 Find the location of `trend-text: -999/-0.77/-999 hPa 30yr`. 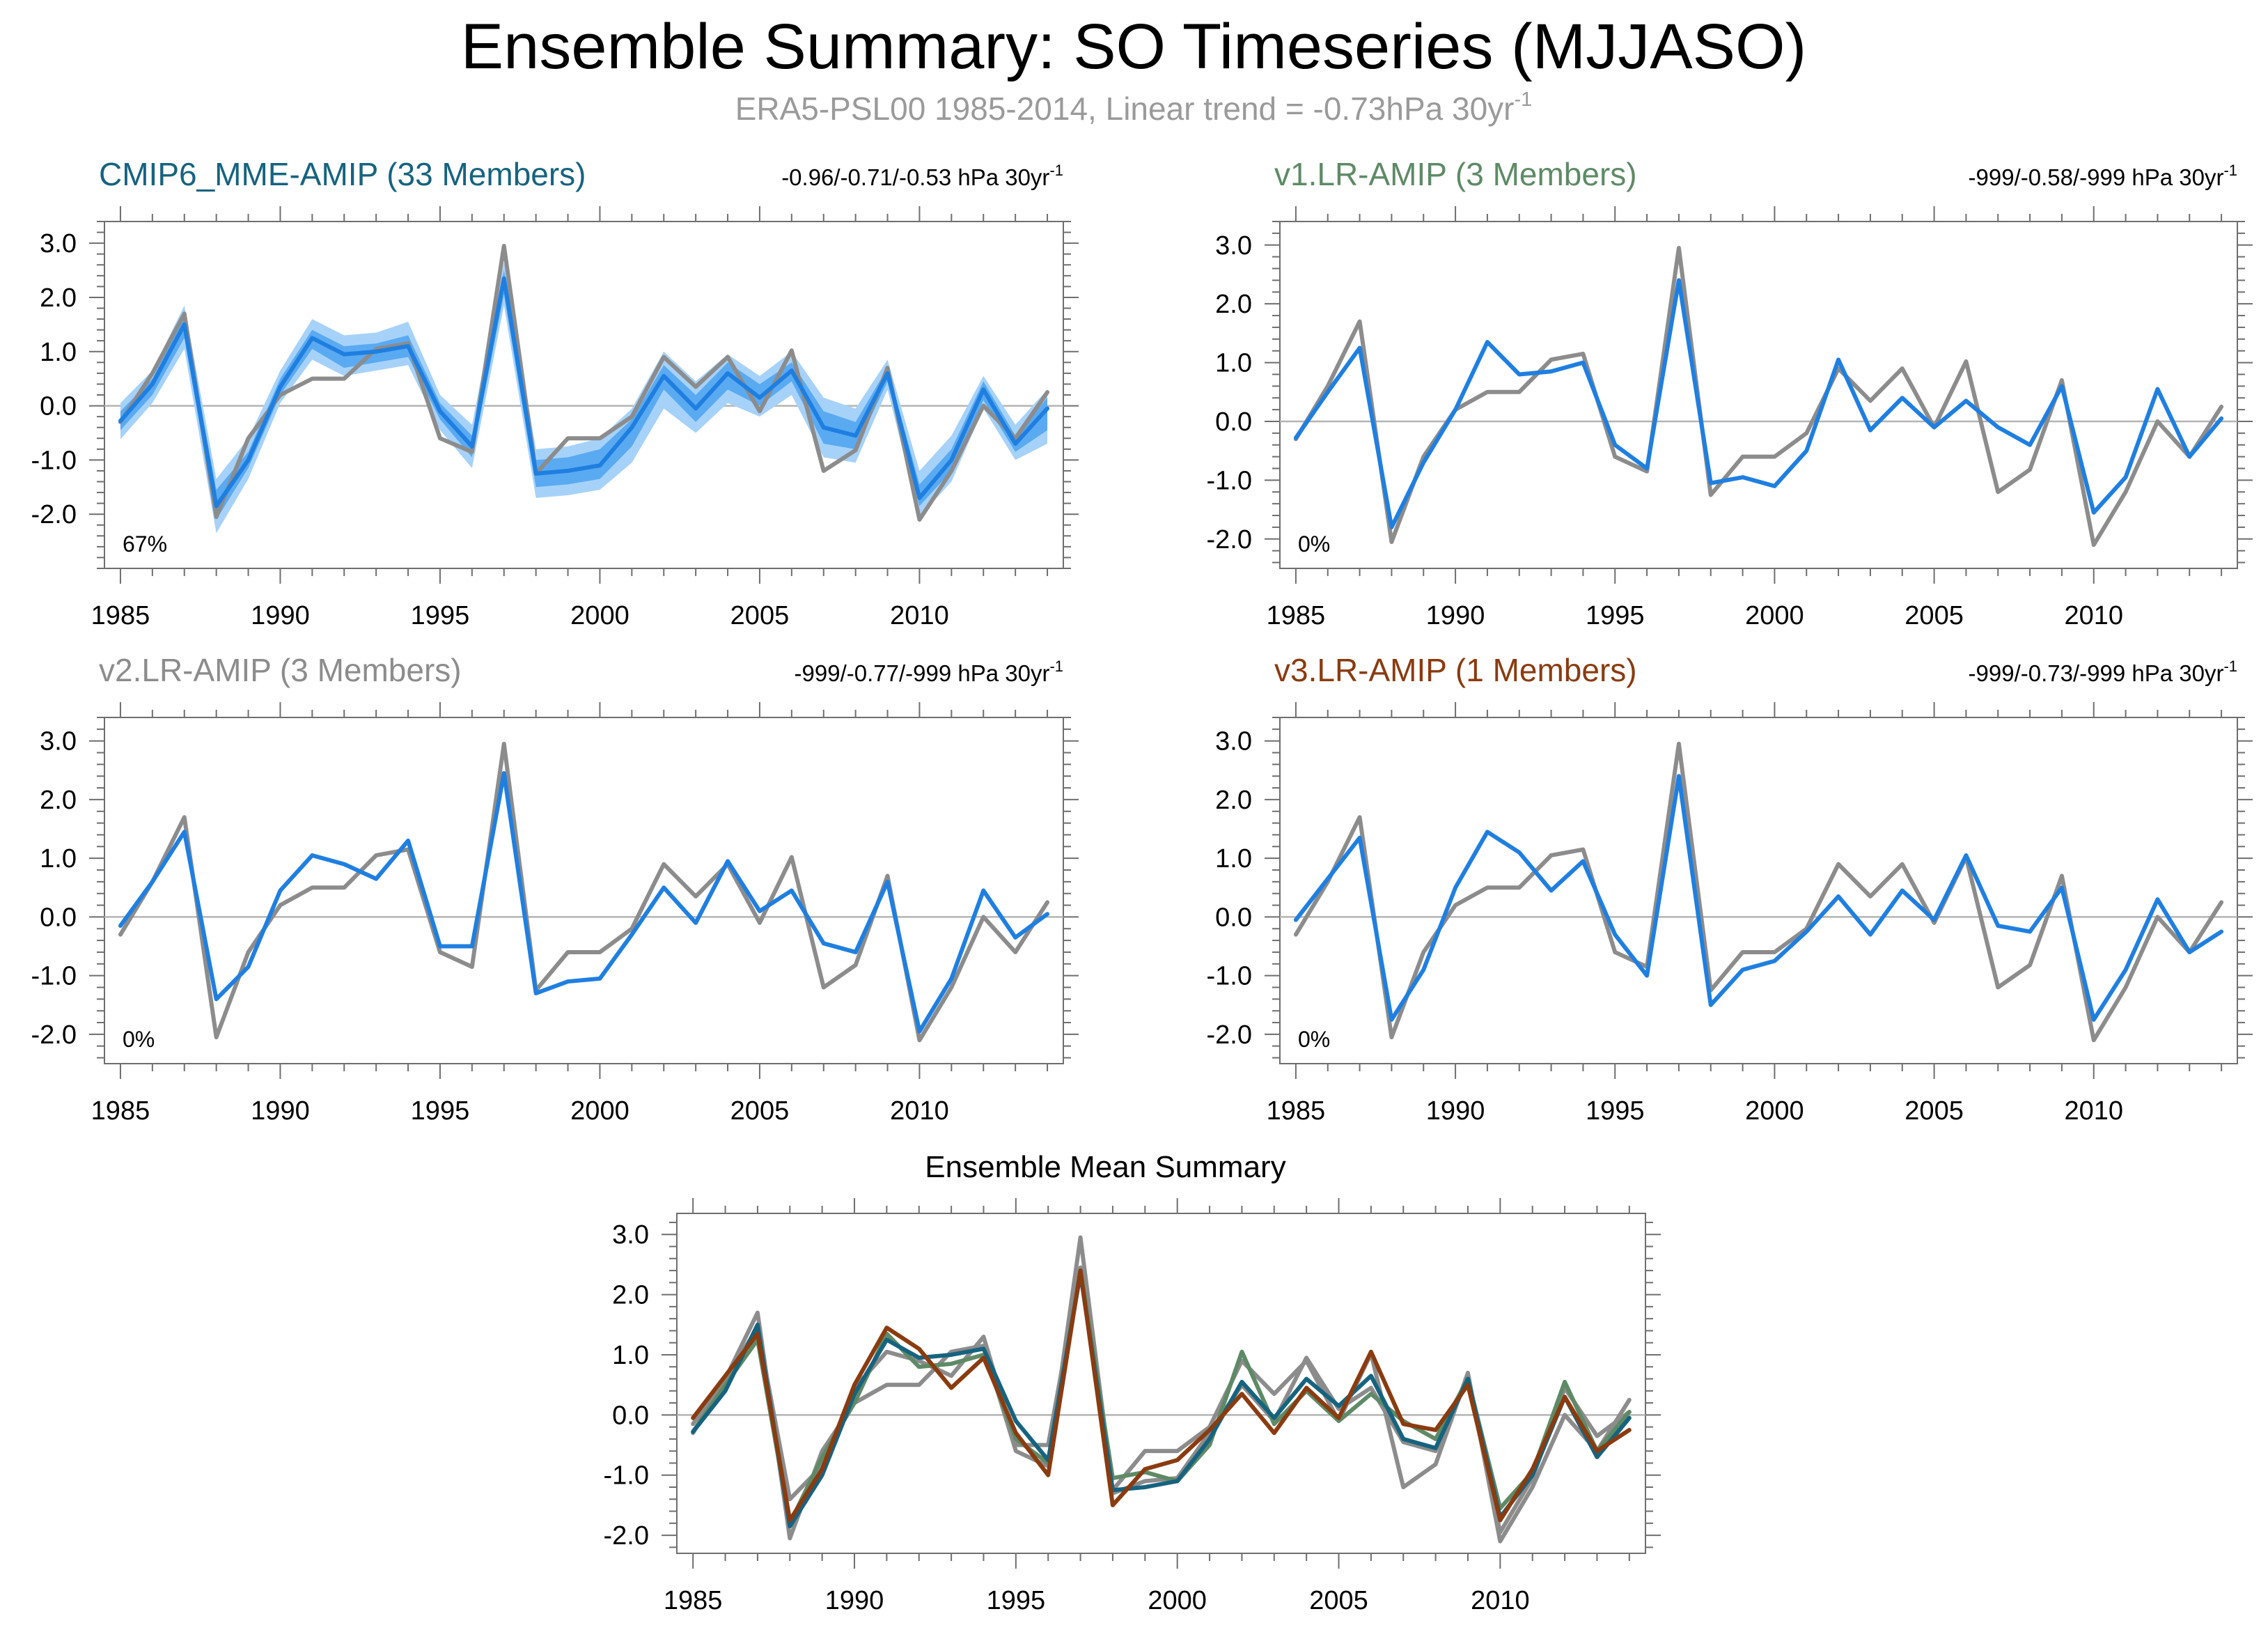

trend-text: -999/-0.77/-999 hPa 30yr is located at coordinates (922, 673).